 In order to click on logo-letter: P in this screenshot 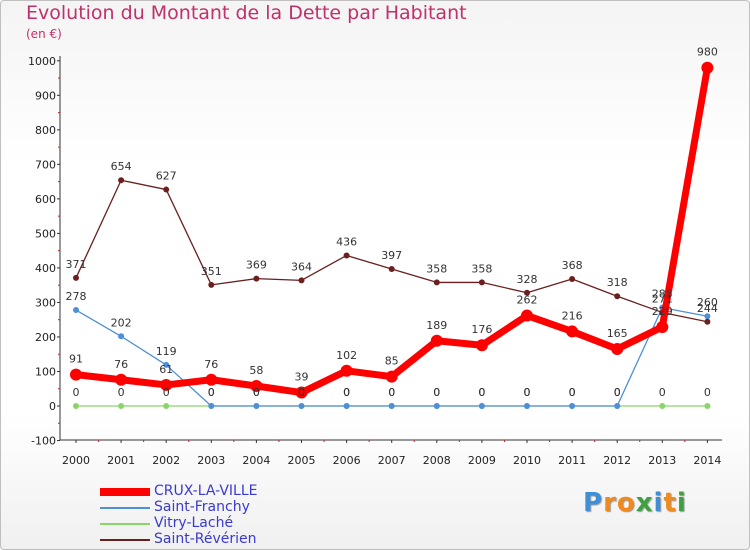, I will do `click(593, 503)`.